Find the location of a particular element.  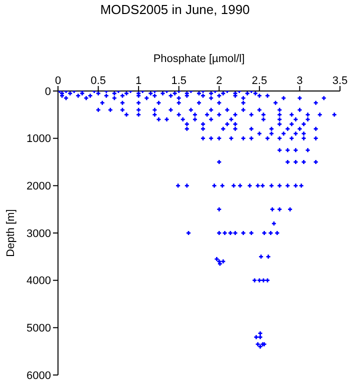

x-axis-title: Phosphate [µmol/l] is located at coordinates (199, 58).